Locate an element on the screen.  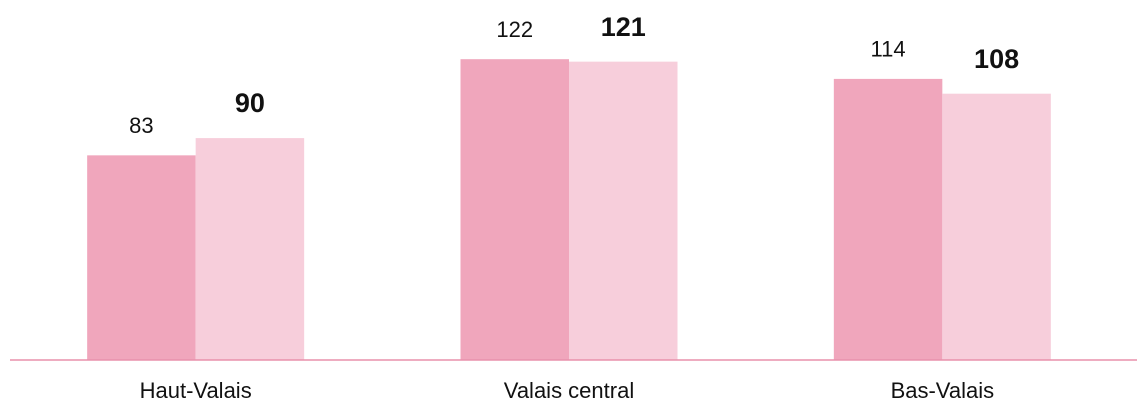
data-label: 121 is located at coordinates (623, 27).